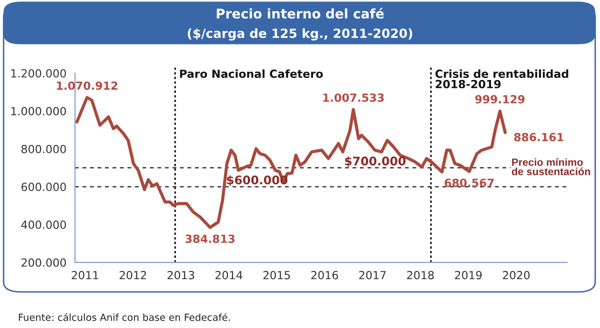 The width and height of the screenshot is (600, 328). I want to click on chart-title: Precio interno del café, so click(300, 13).